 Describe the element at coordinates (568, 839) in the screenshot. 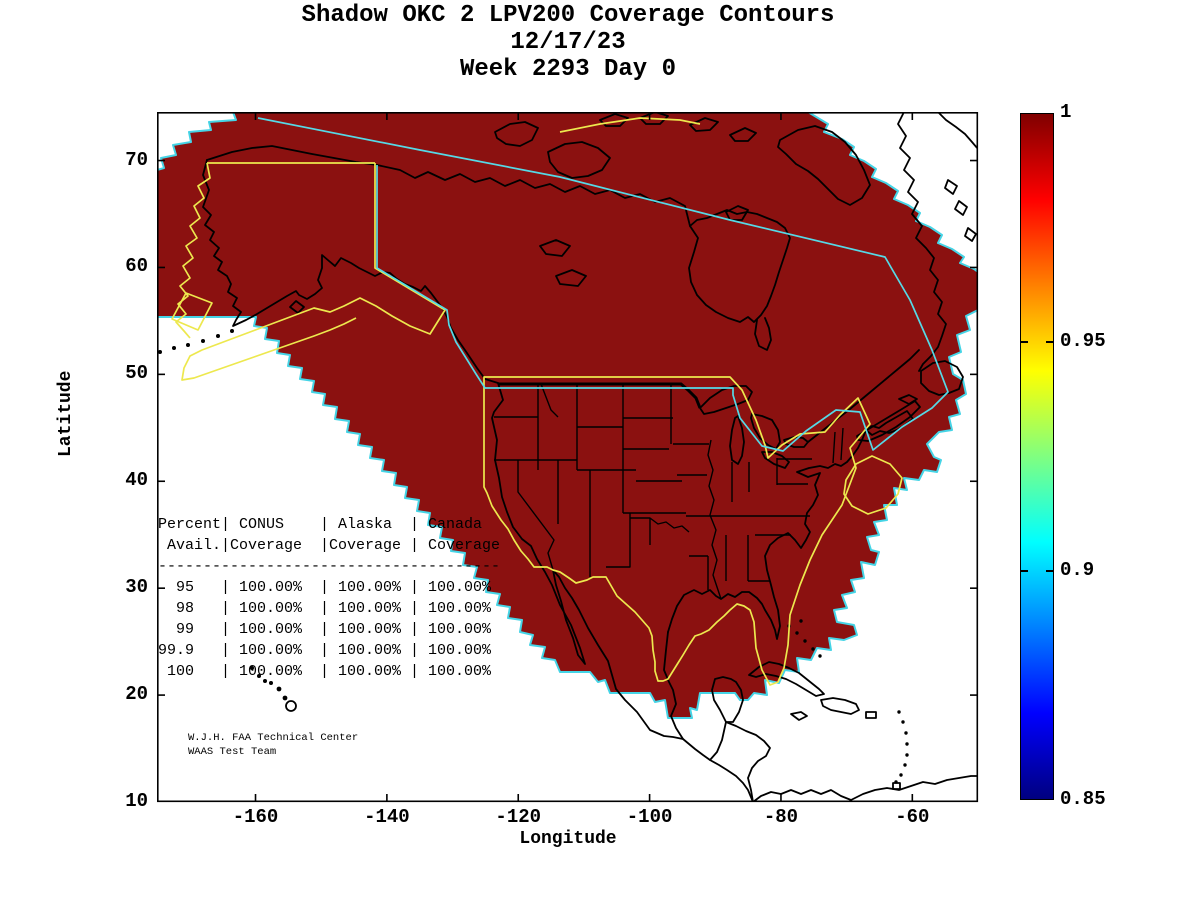

I see `x-axis-label: Longitude` at that location.